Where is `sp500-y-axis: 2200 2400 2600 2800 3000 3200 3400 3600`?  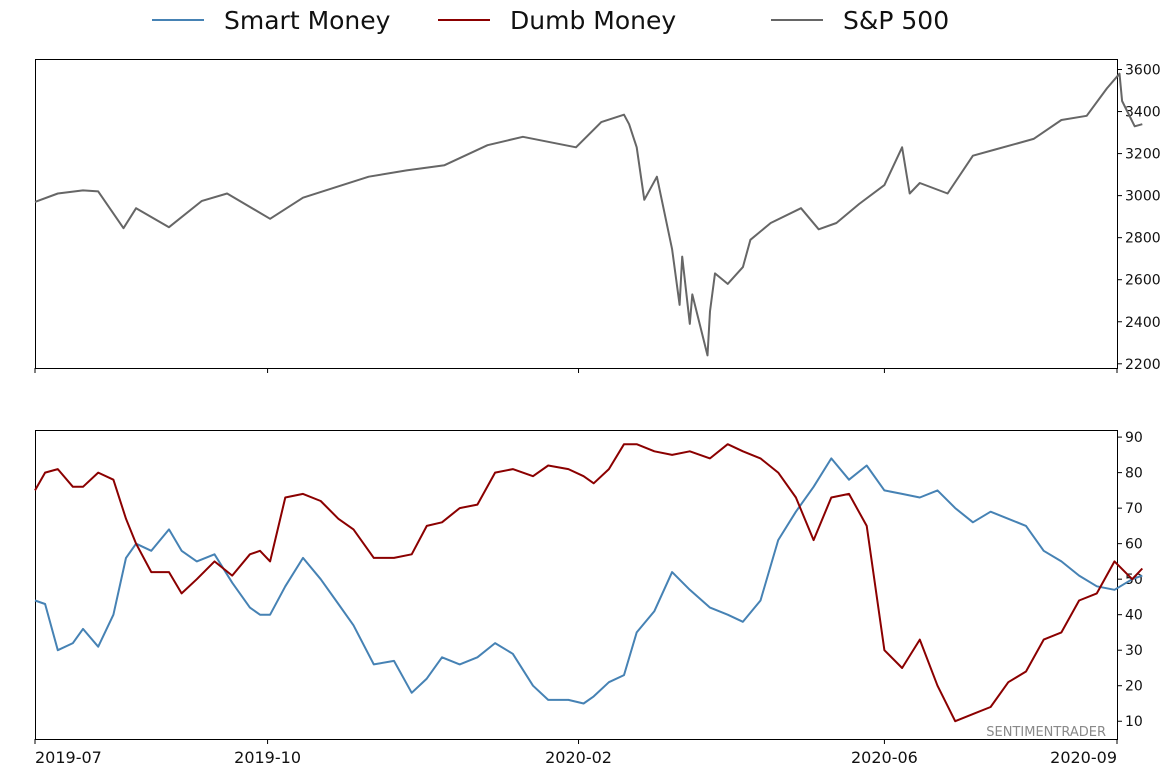 sp500-y-axis: 2200 2400 2600 2800 3000 3200 3400 3600 is located at coordinates (1139, 218).